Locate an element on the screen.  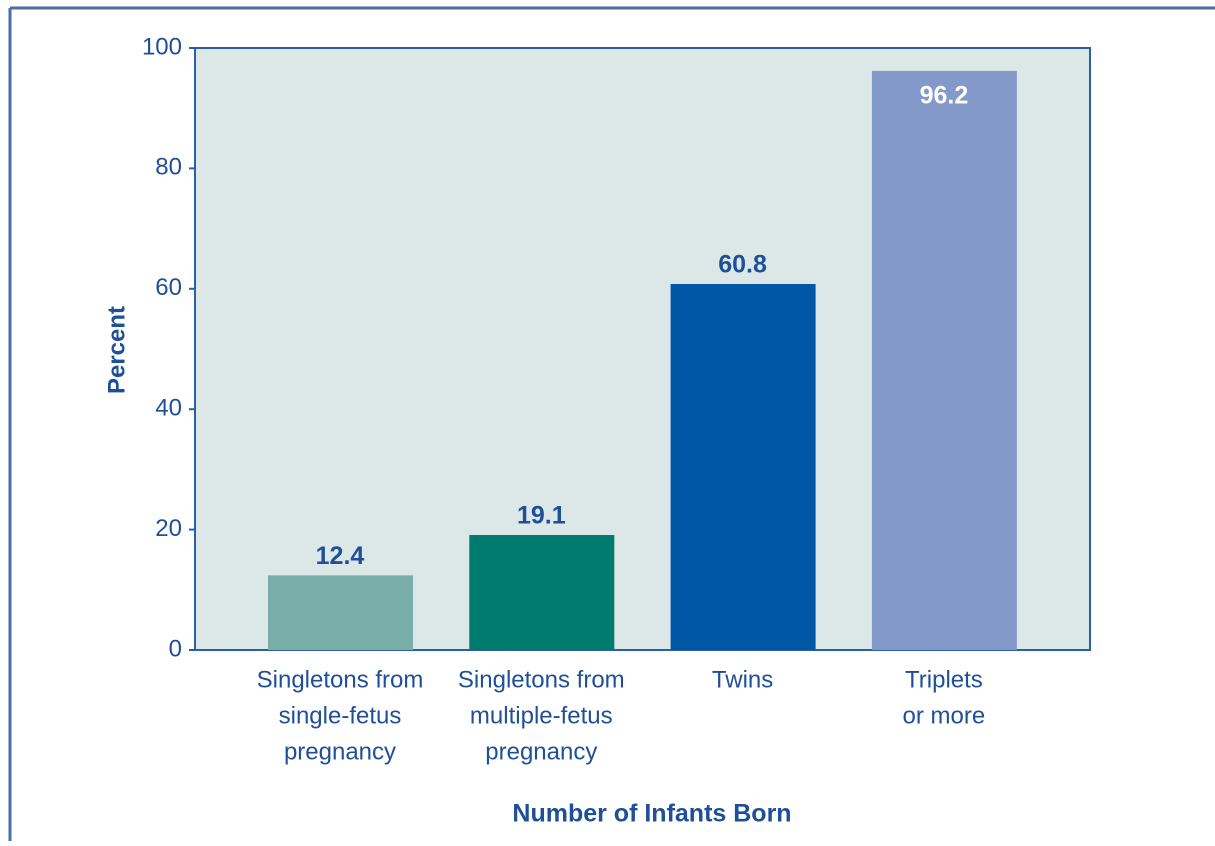
y-tick-label: 100 is located at coordinates (162, 46).